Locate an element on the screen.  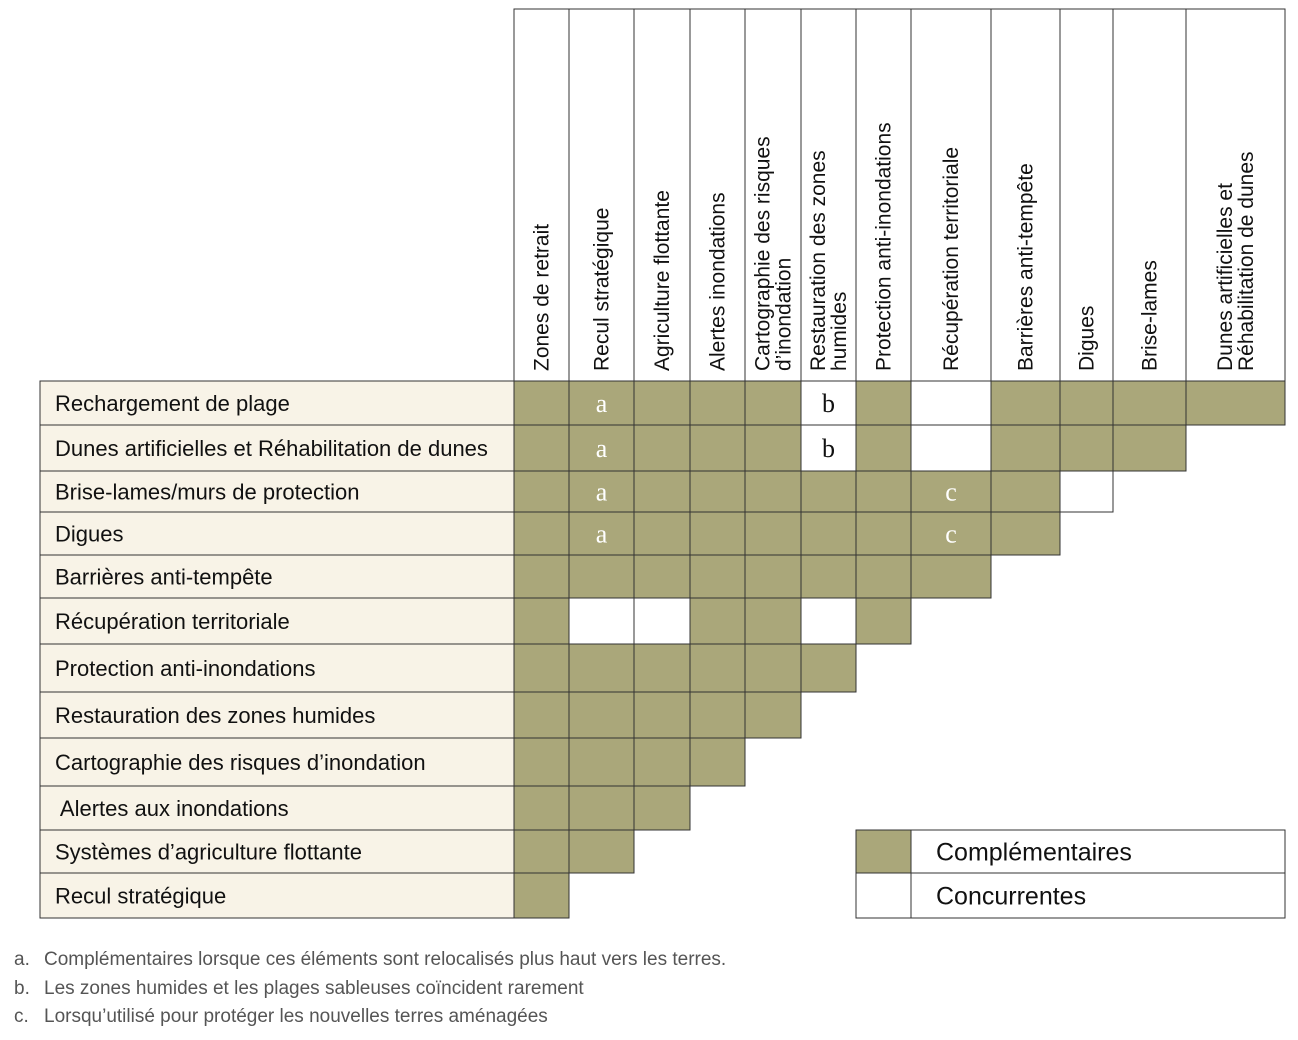
row-label: Brise-lames/murs de protection is located at coordinates (207, 492).